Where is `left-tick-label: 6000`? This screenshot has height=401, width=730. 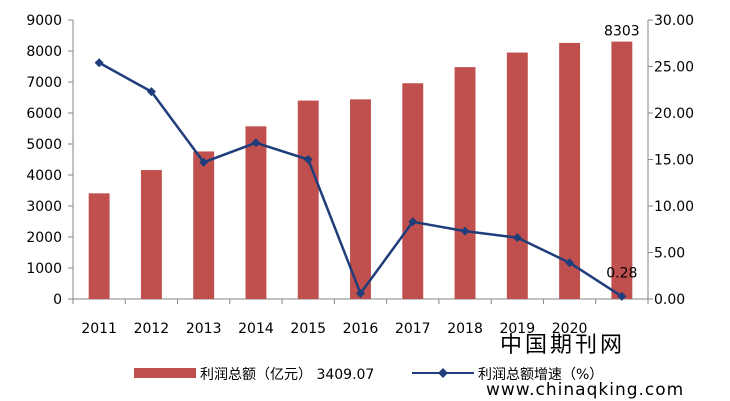
left-tick-label: 6000 is located at coordinates (44, 114).